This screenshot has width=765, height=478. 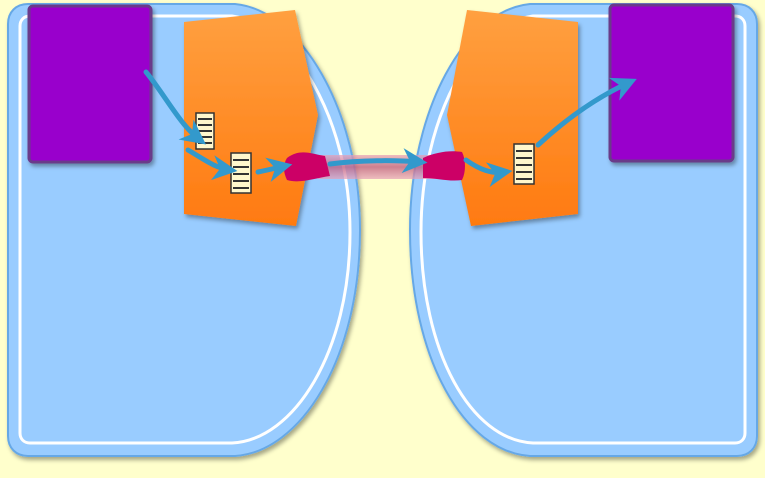 I want to click on arrow-queue-to-socket-left, so click(x=274, y=169).